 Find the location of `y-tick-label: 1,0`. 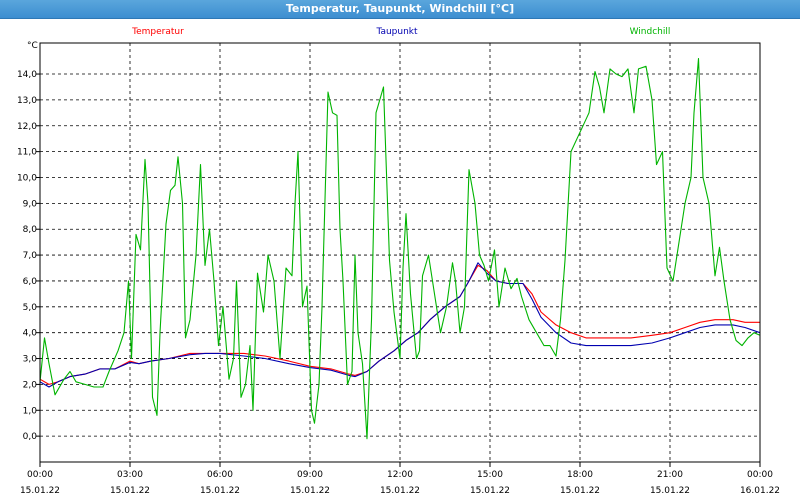

y-tick-label: 1,0 is located at coordinates (30, 411).